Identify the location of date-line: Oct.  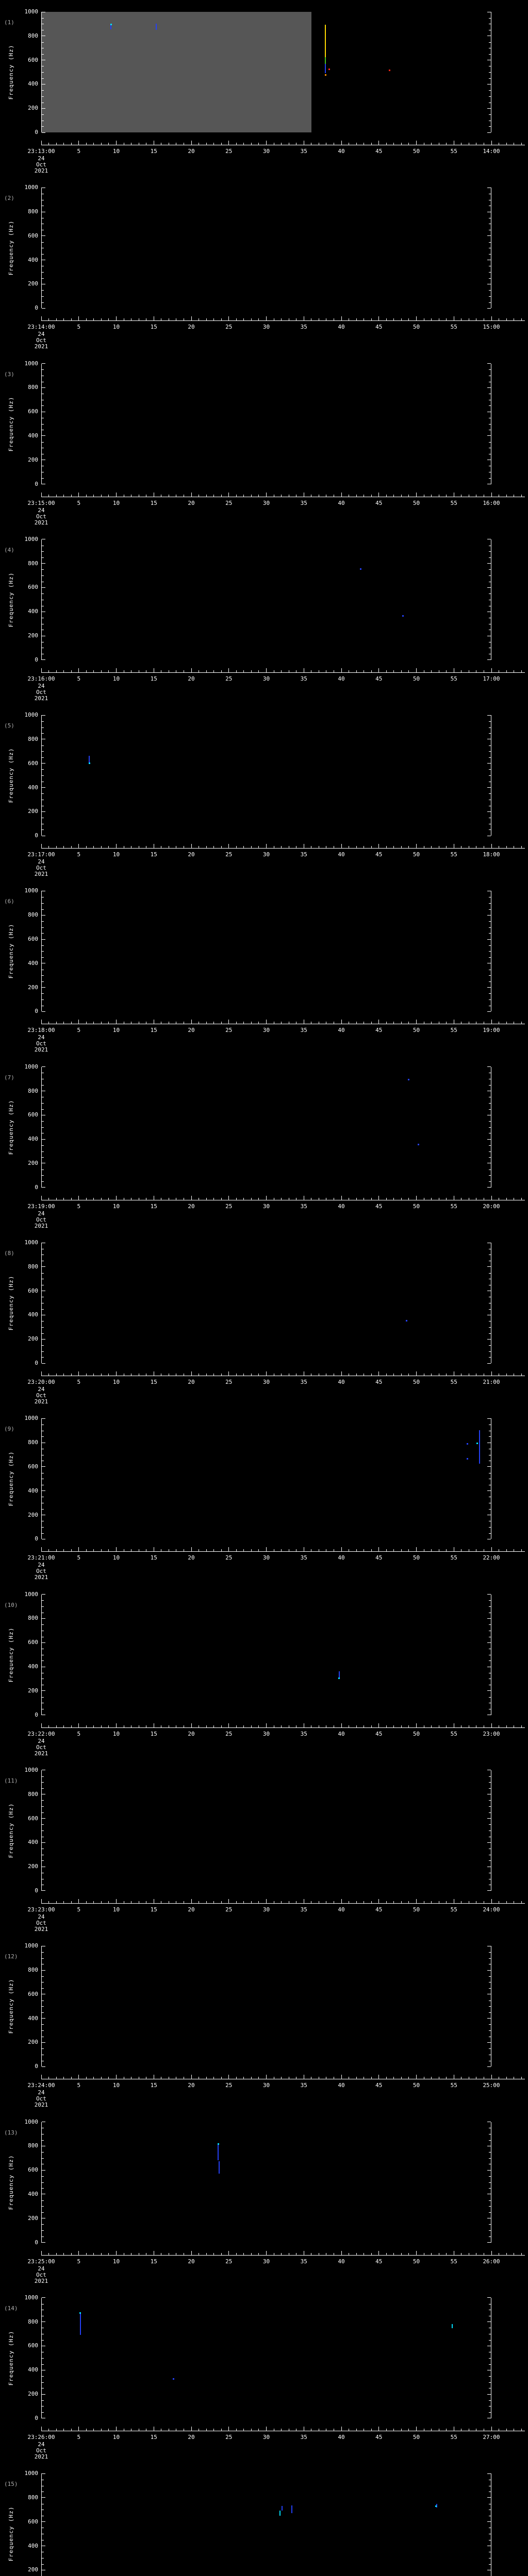
(41, 1747).